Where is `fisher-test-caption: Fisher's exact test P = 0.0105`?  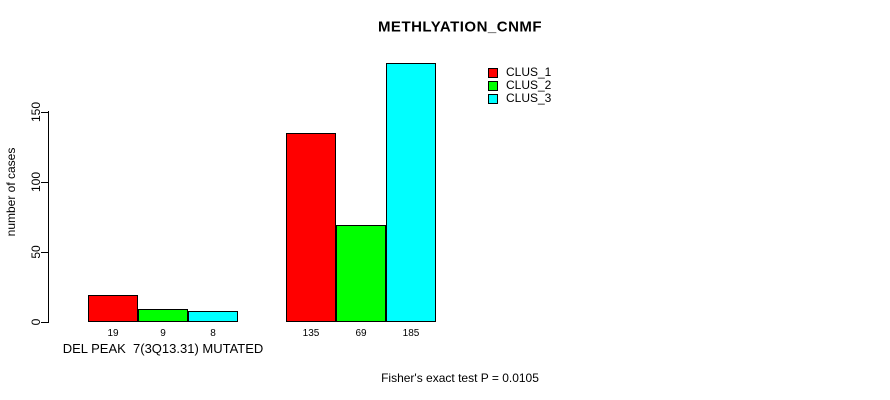 fisher-test-caption: Fisher's exact test P = 0.0105 is located at coordinates (460, 378).